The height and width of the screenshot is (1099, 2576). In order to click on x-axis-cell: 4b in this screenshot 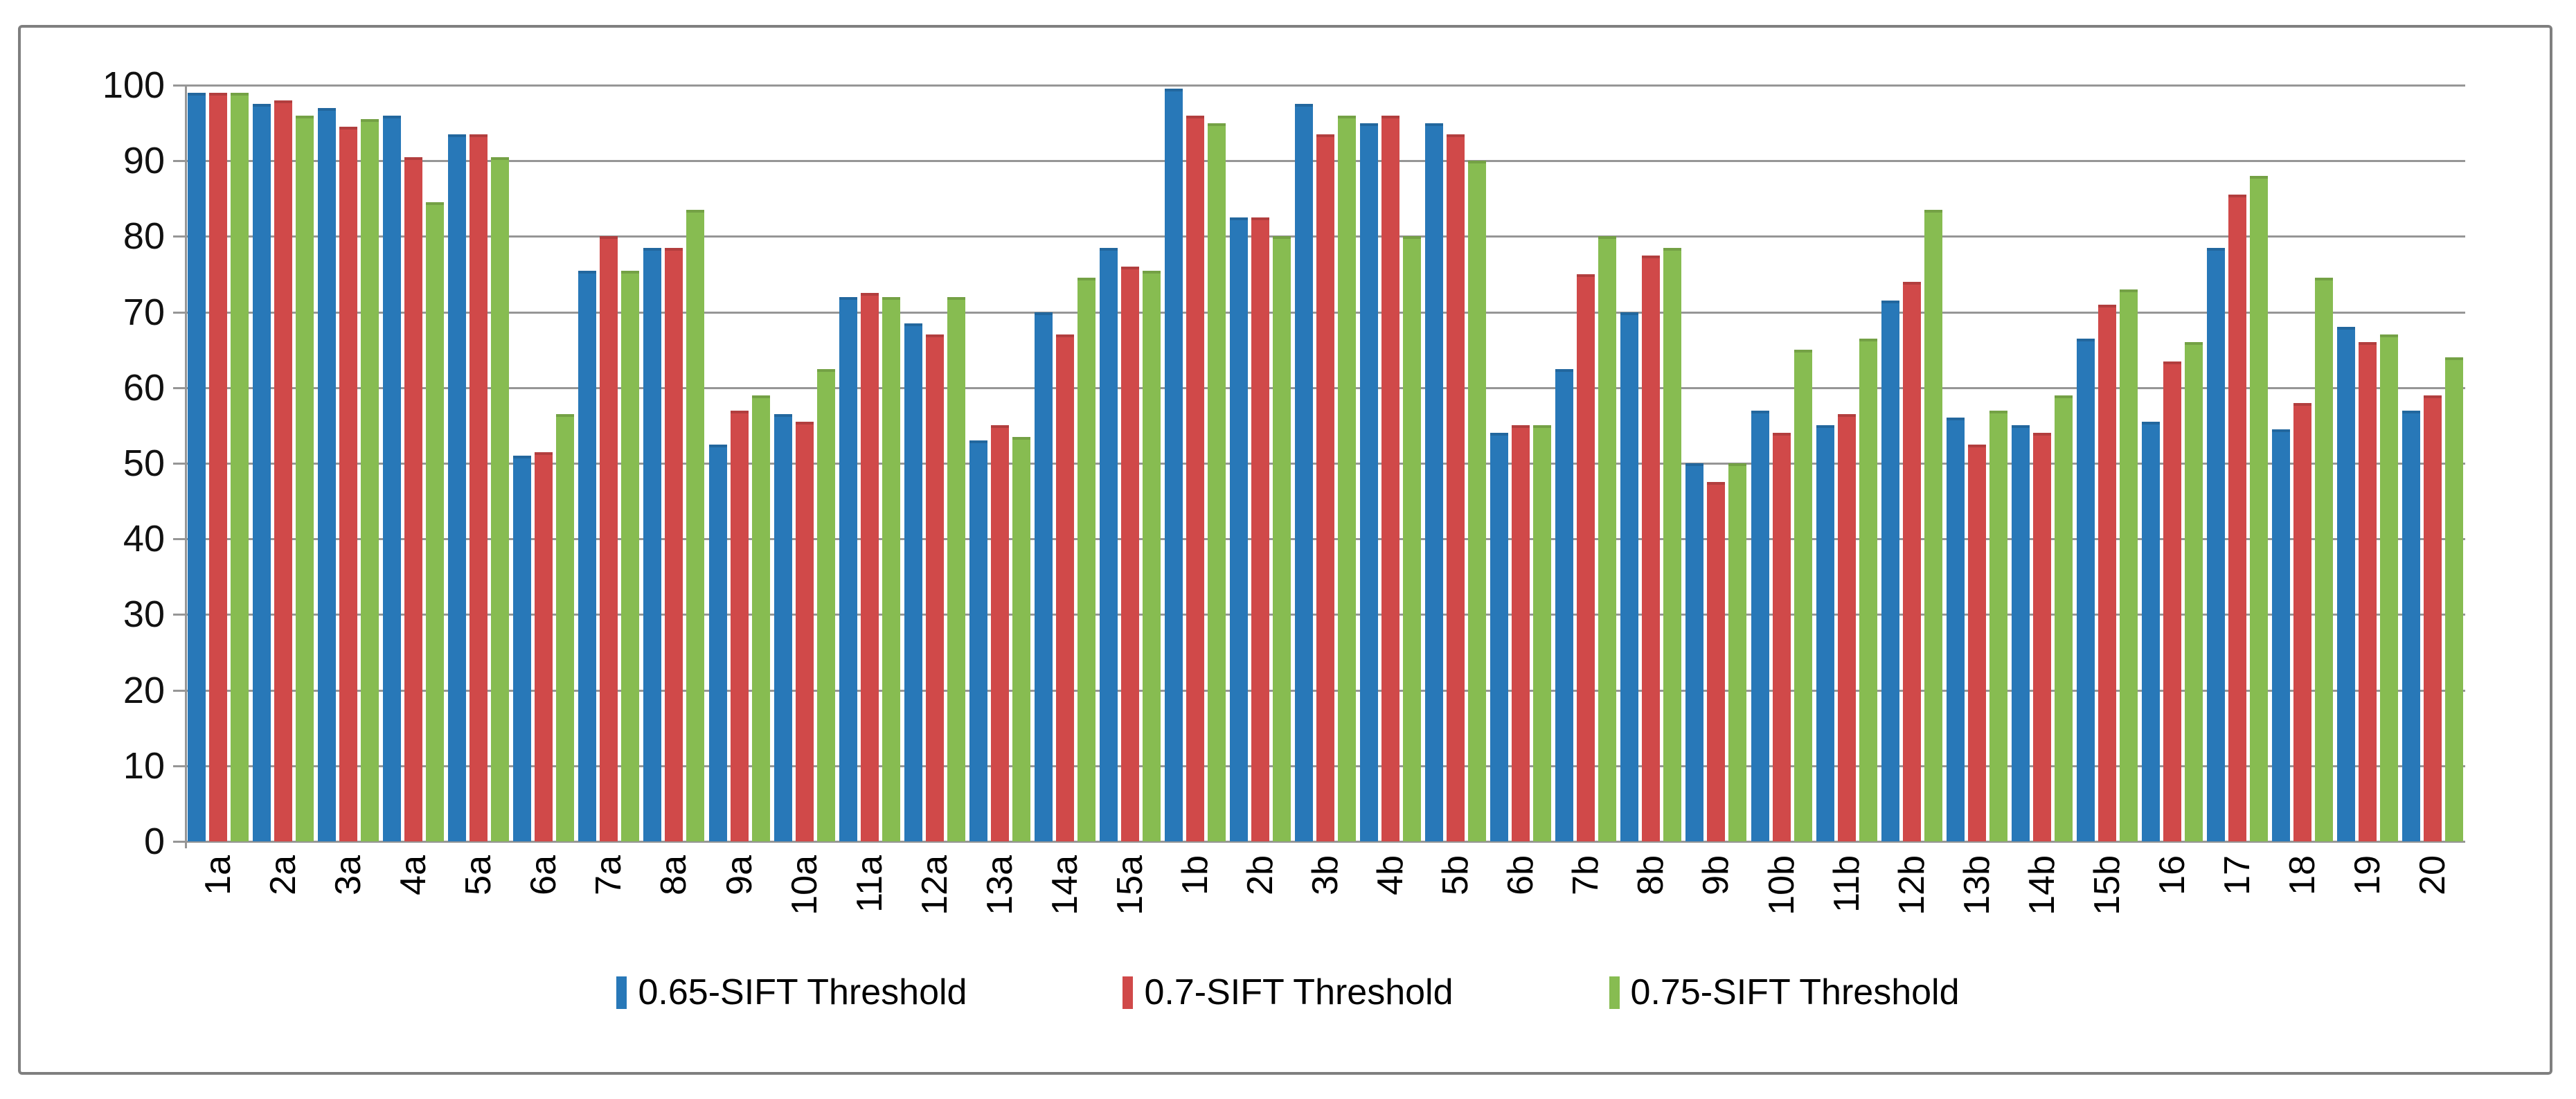, I will do `click(1390, 900)`.